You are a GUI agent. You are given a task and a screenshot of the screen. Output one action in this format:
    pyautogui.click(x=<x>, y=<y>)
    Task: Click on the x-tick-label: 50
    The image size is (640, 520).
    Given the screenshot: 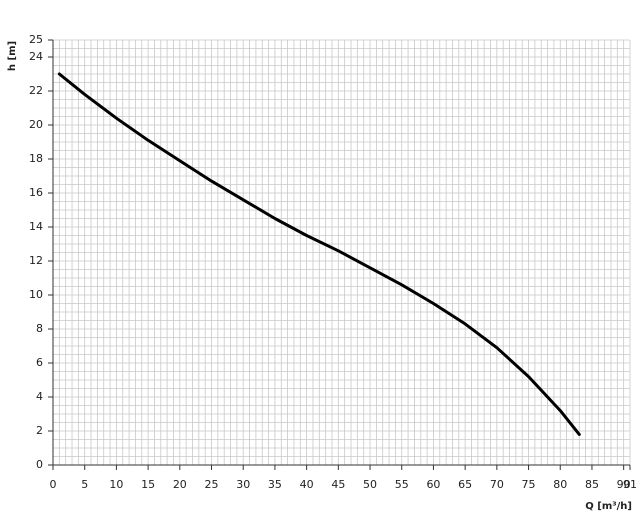 What is the action you would take?
    pyautogui.click(x=370, y=484)
    